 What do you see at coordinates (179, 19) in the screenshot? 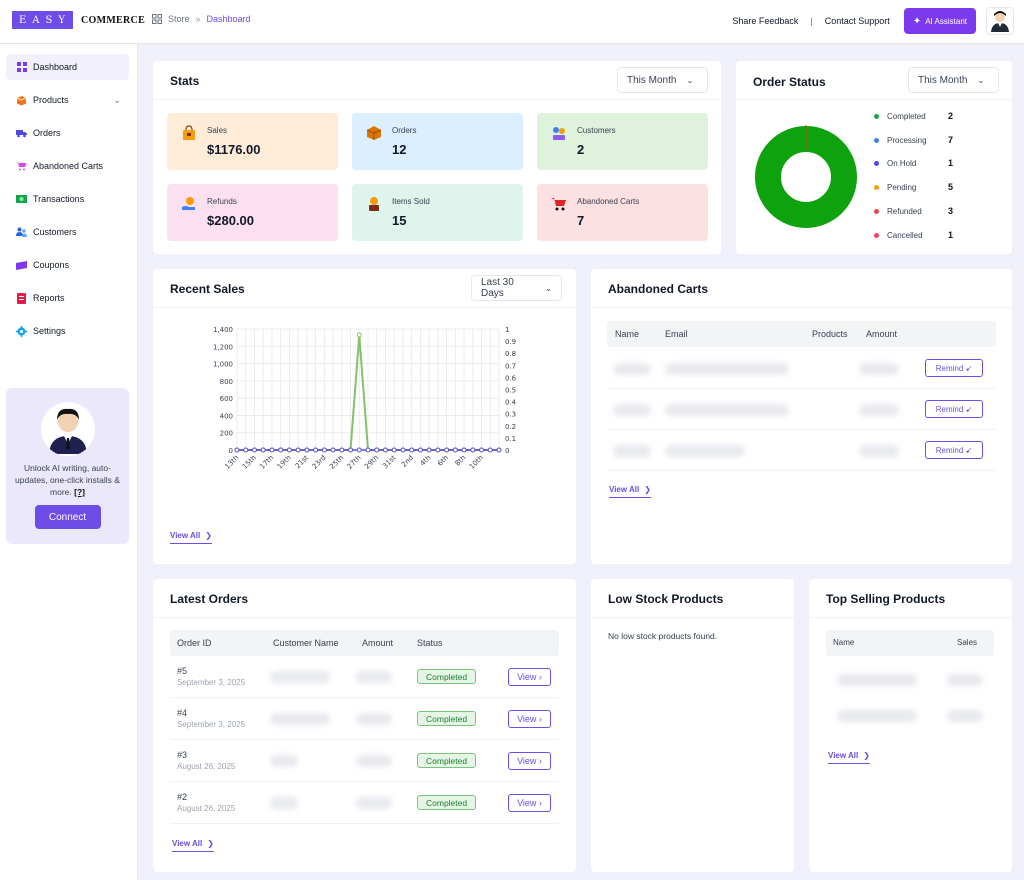
I see `breadcrumb-store: Store` at bounding box center [179, 19].